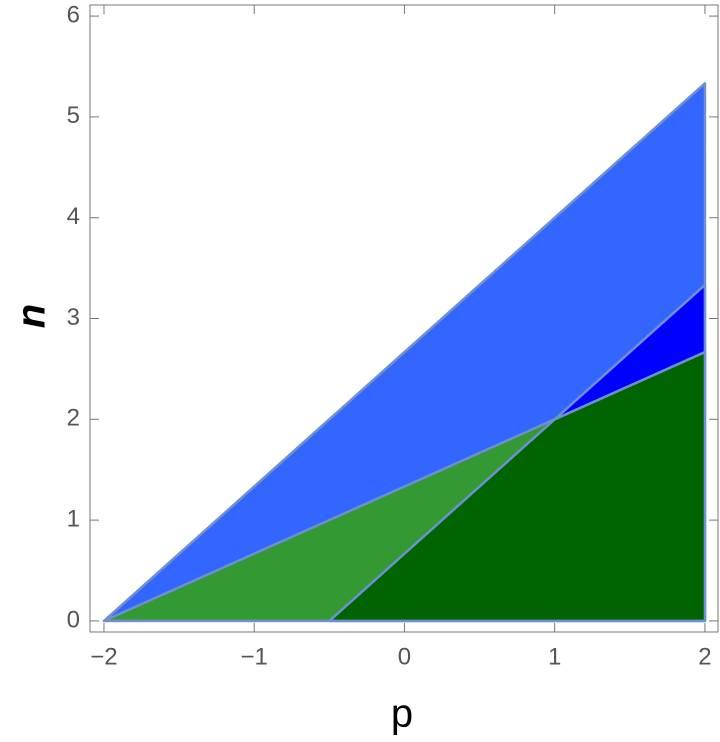 This screenshot has height=742, width=720. I want to click on x-tick-label: 2, so click(704, 656).